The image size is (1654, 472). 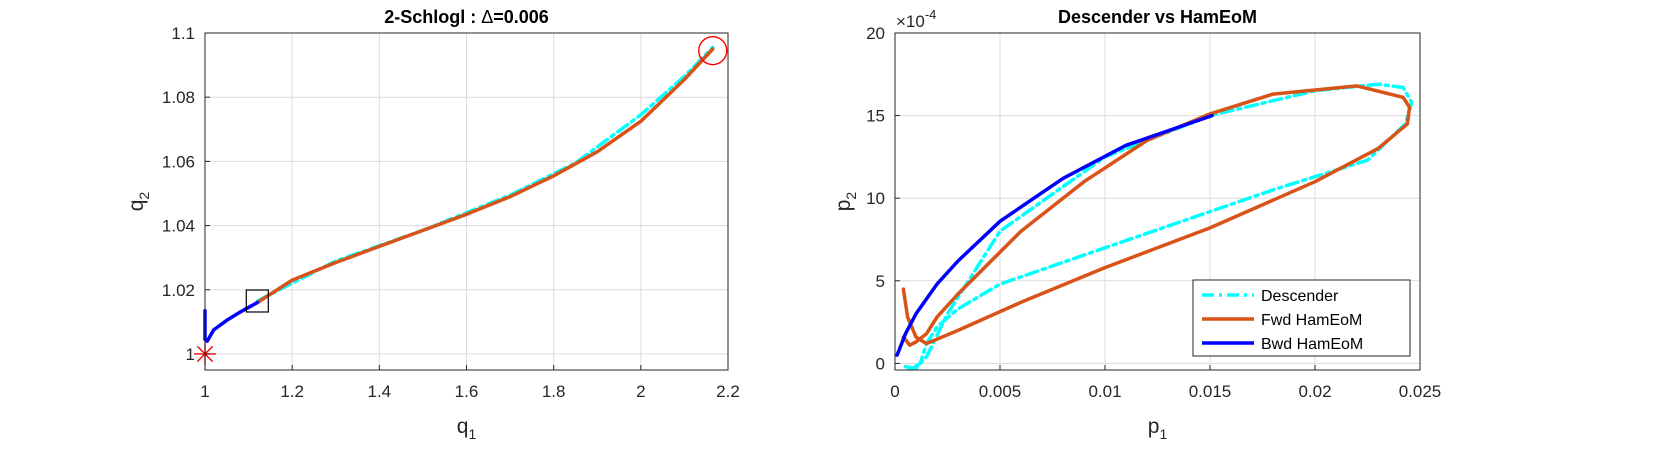 What do you see at coordinates (1311, 320) in the screenshot?
I see `legend-label-fwd: Fwd HamEoM` at bounding box center [1311, 320].